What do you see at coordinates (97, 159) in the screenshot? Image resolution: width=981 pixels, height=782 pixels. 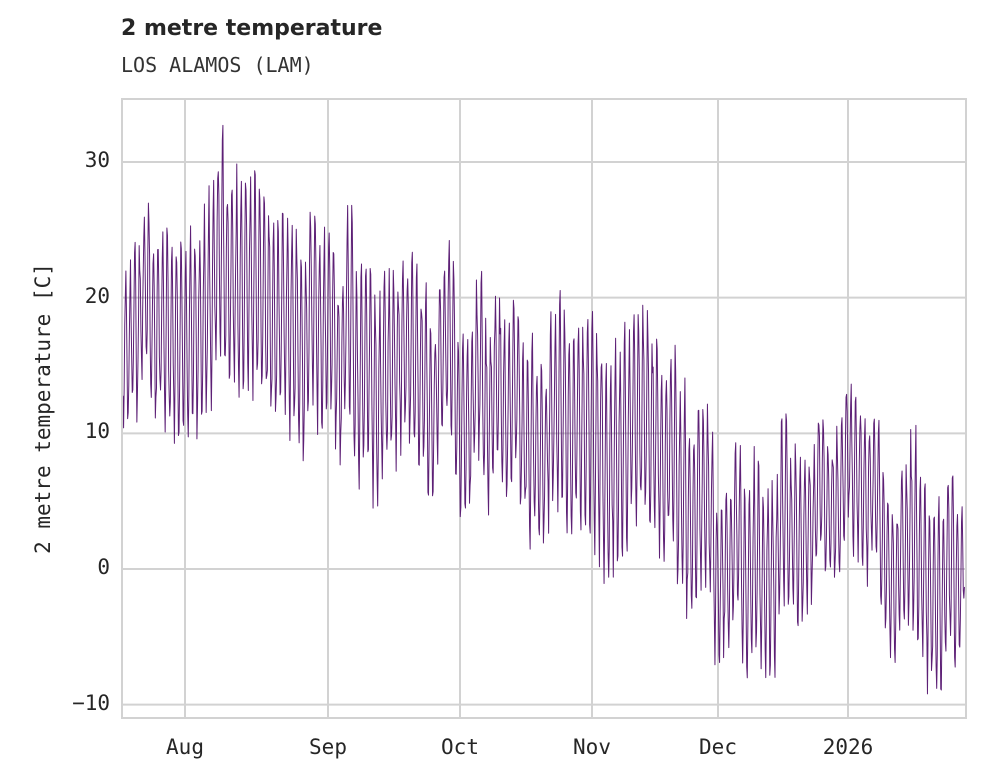 I see `y-axis-tick-4: 30` at bounding box center [97, 159].